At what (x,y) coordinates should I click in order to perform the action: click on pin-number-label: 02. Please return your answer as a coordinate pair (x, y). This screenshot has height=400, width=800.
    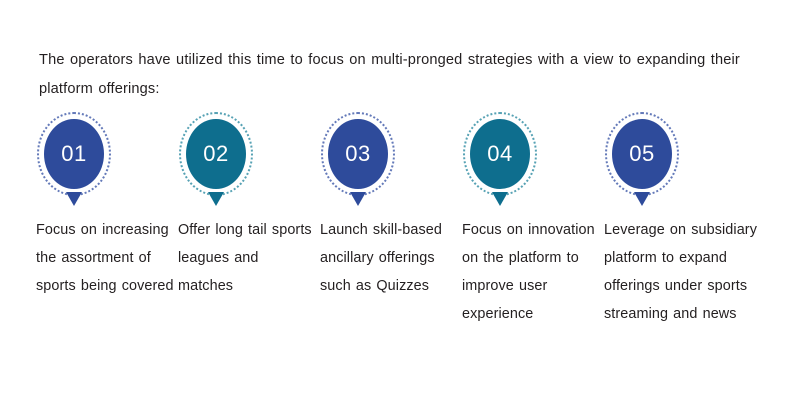
    Looking at the image, I should click on (216, 153).